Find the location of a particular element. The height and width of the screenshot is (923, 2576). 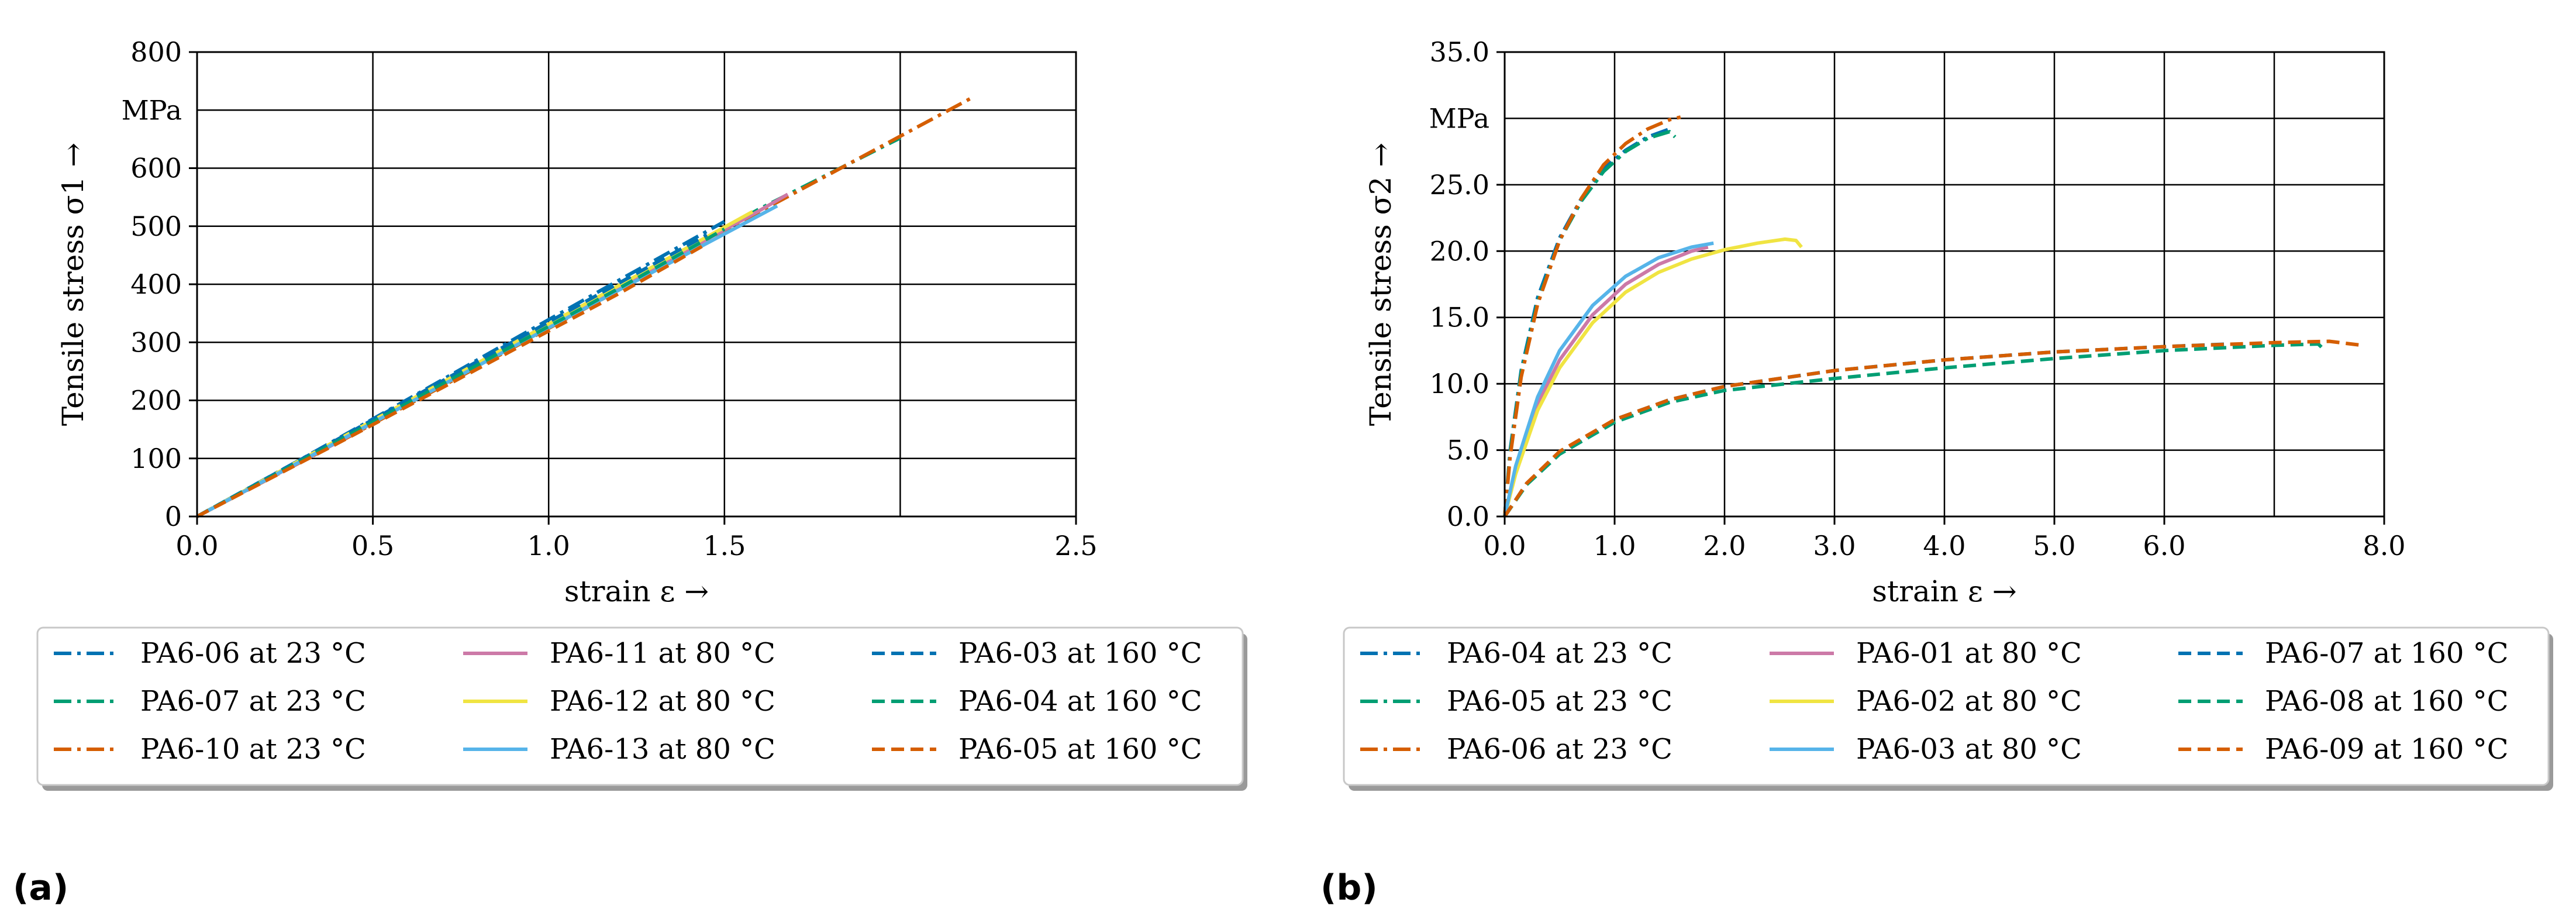

legend-label: PA6-03 at 160 °C is located at coordinates (1080, 653).